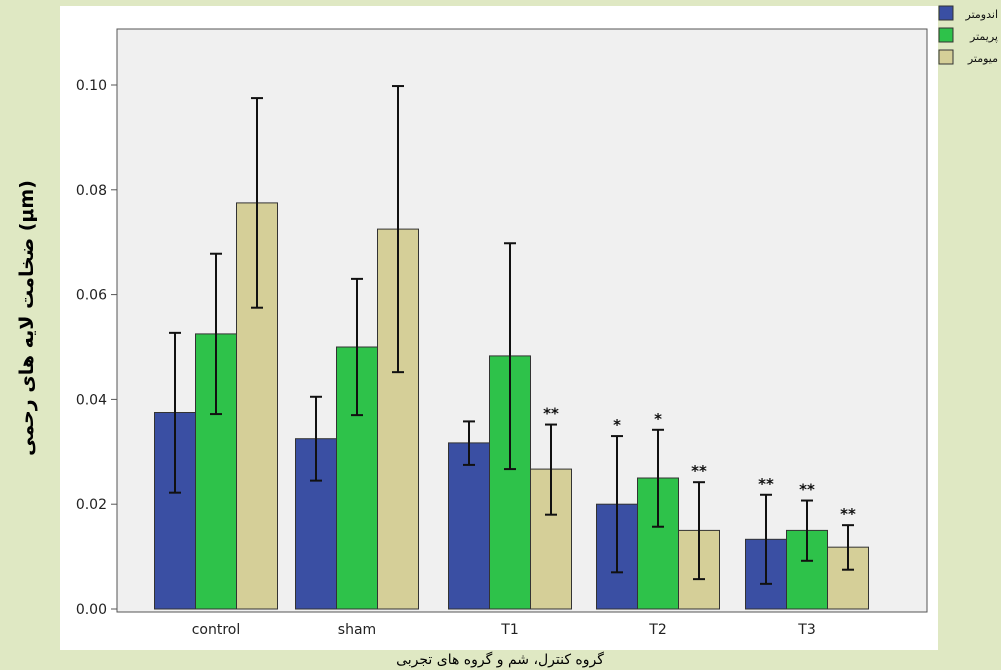 The image size is (1001, 670). Describe the element at coordinates (91, 191) in the screenshot. I see `y-tick-label: 0.08` at that location.